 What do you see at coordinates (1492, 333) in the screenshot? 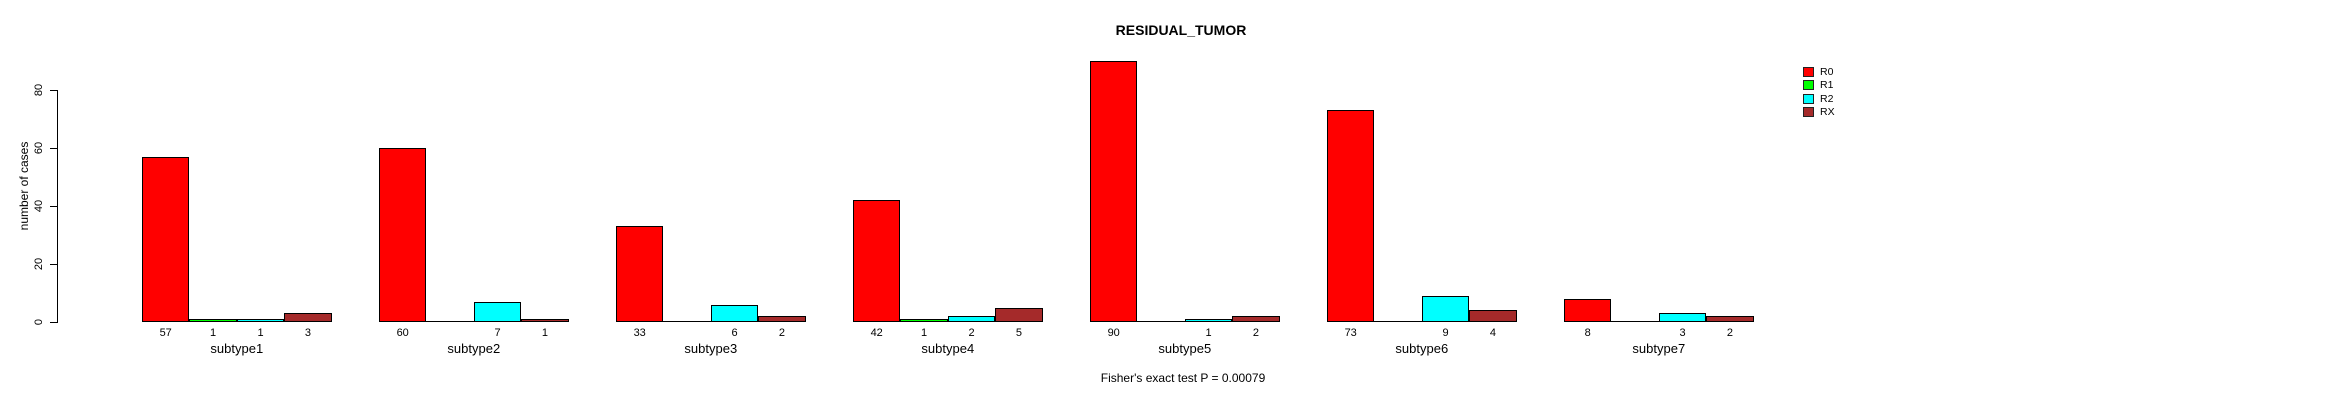
I see `bar-value-label: 4` at bounding box center [1492, 333].